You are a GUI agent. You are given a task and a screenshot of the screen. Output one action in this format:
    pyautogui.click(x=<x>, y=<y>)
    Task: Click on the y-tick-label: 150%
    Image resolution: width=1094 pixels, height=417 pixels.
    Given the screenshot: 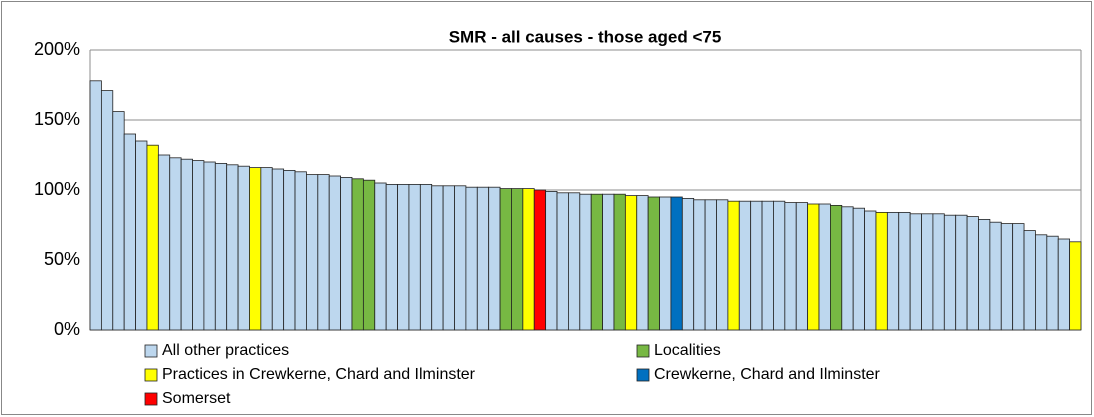 What is the action you would take?
    pyautogui.click(x=57, y=119)
    